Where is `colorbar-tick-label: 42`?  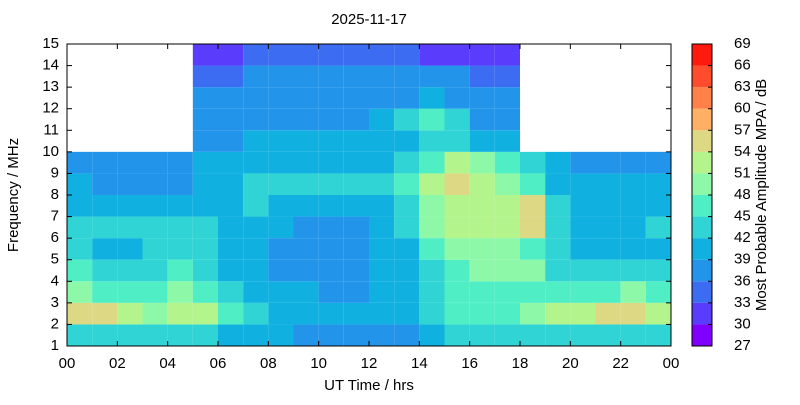 colorbar-tick-label: 42 is located at coordinates (742, 237).